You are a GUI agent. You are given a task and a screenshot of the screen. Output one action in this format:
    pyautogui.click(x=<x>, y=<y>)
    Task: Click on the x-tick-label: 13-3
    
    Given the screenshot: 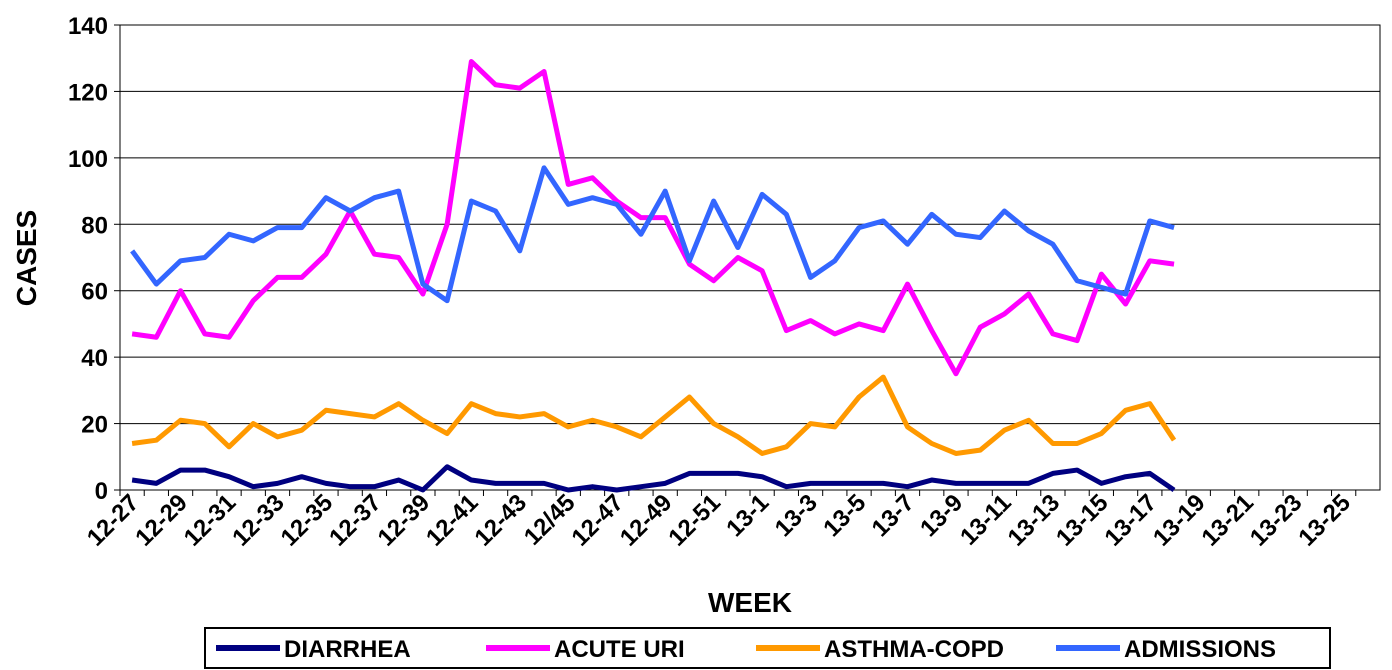 What is the action you would take?
    pyautogui.click(x=796, y=515)
    